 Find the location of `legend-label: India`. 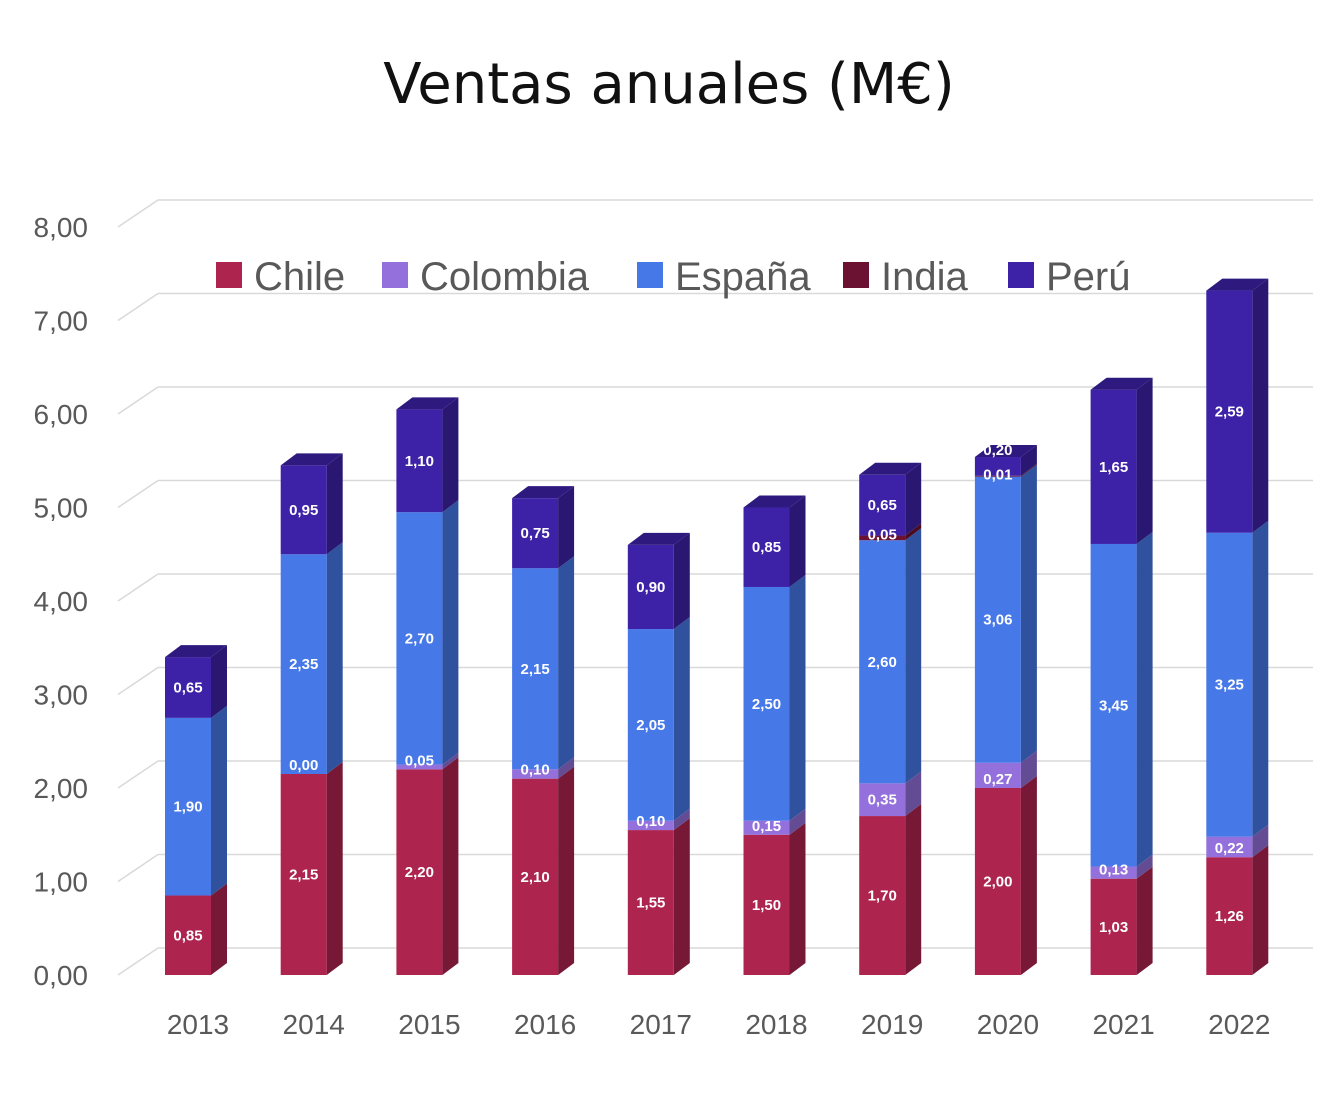

legend-label: India is located at coordinates (924, 277).